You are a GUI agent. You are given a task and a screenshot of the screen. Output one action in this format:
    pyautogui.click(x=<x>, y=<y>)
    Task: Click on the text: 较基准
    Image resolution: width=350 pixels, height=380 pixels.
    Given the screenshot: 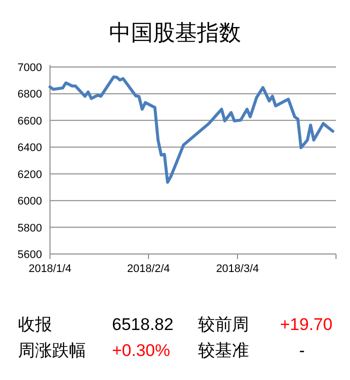 What is the action you would take?
    pyautogui.click(x=223, y=350)
    